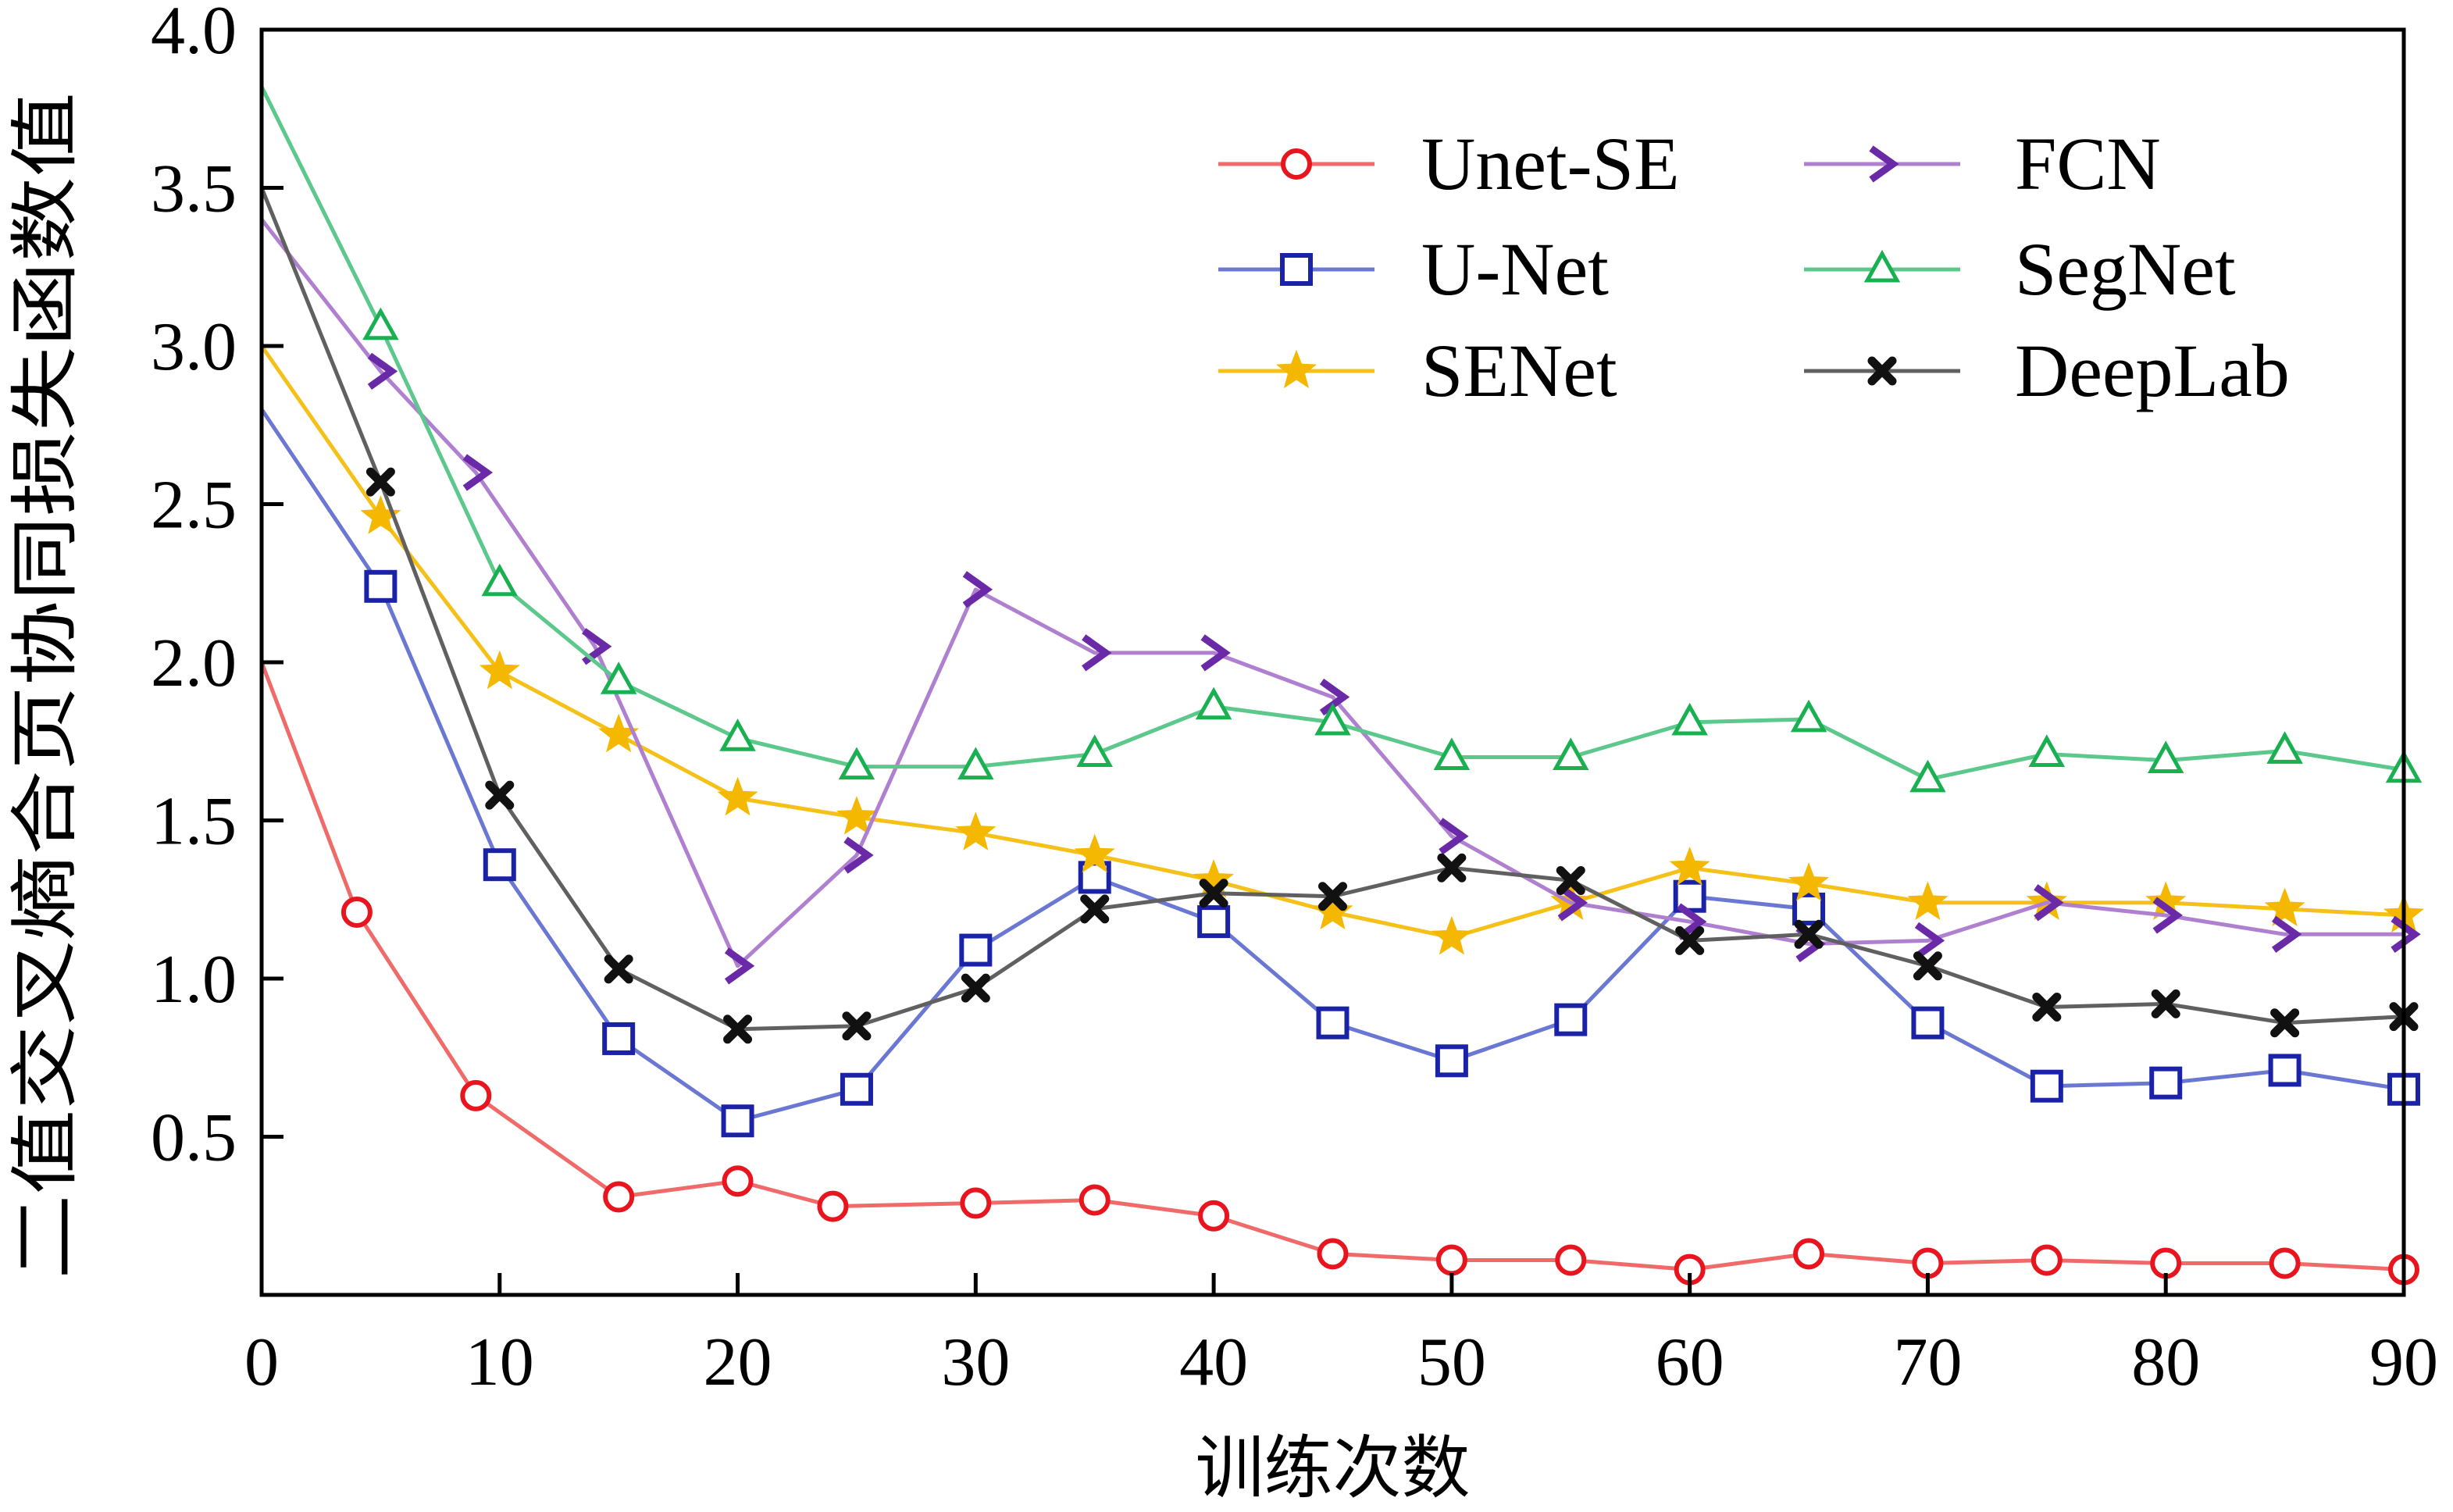  Describe the element at coordinates (975, 1362) in the screenshot. I see `x-tick-label: 30` at that location.